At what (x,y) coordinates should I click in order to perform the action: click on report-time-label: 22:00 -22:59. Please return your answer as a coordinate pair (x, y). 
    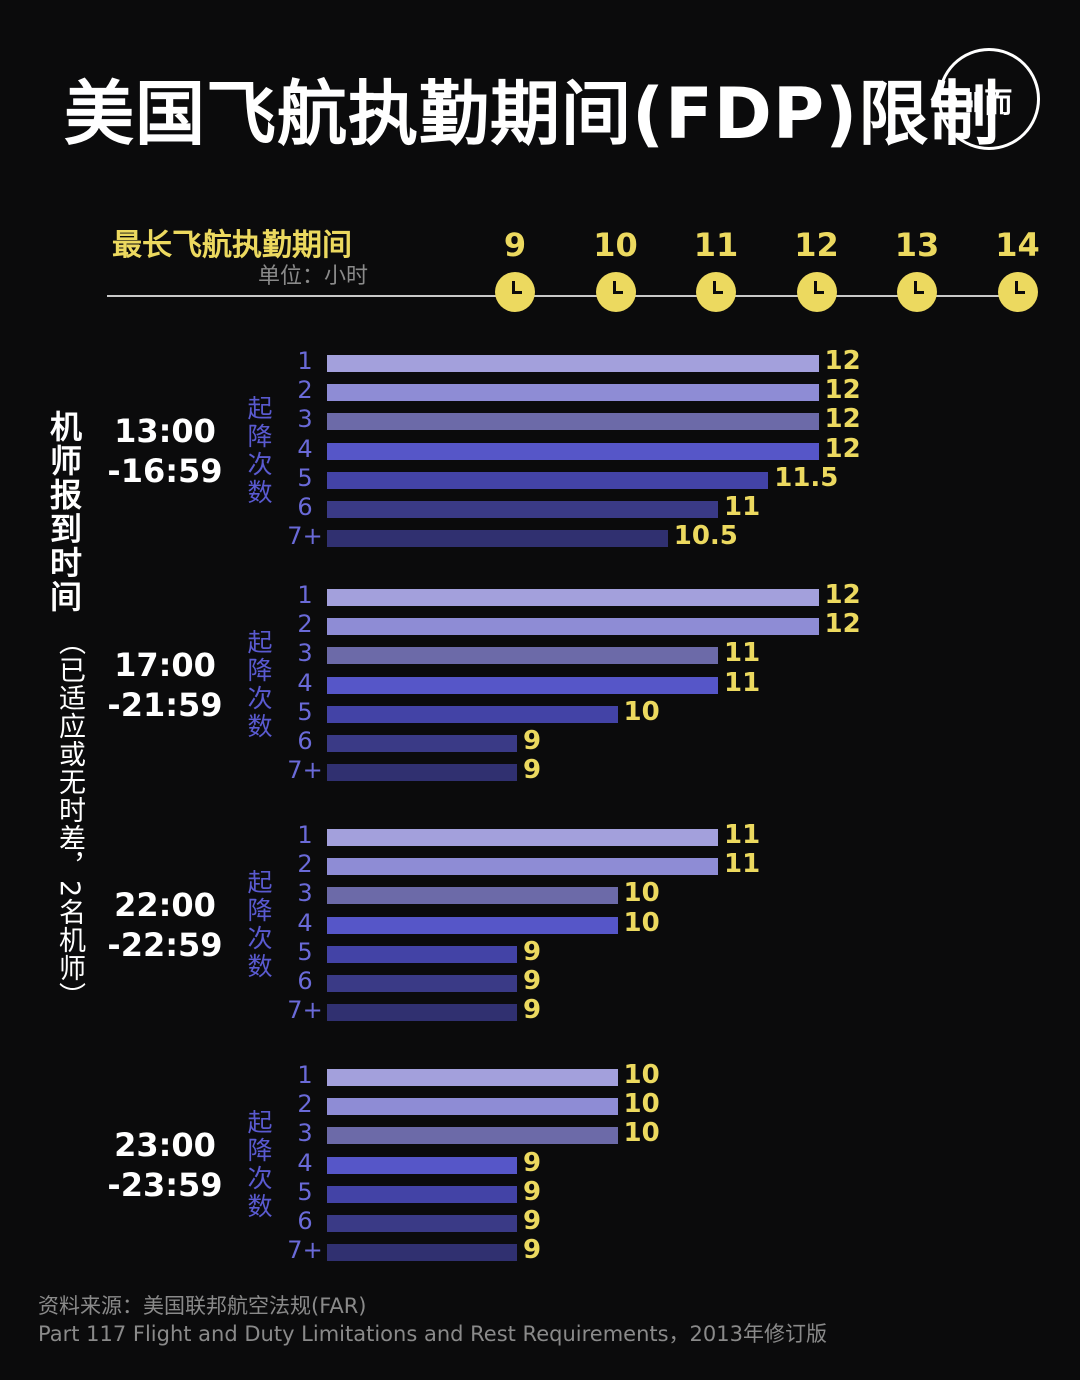
    Looking at the image, I should click on (165, 925).